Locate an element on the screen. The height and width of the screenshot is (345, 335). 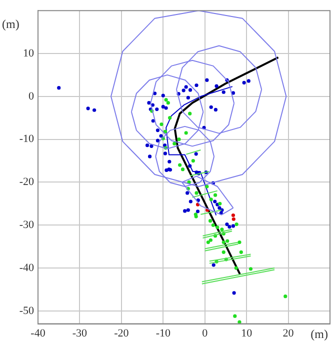
x-tick-label: -30 is located at coordinates (80, 333).